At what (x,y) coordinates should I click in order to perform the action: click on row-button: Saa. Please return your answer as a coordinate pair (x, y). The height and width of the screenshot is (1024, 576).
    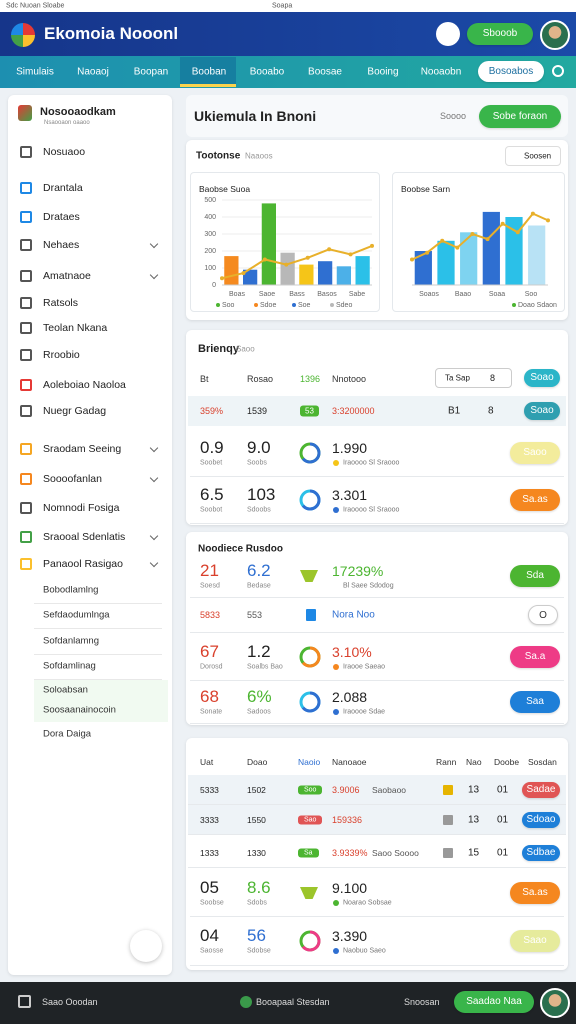
    Looking at the image, I should click on (535, 702).